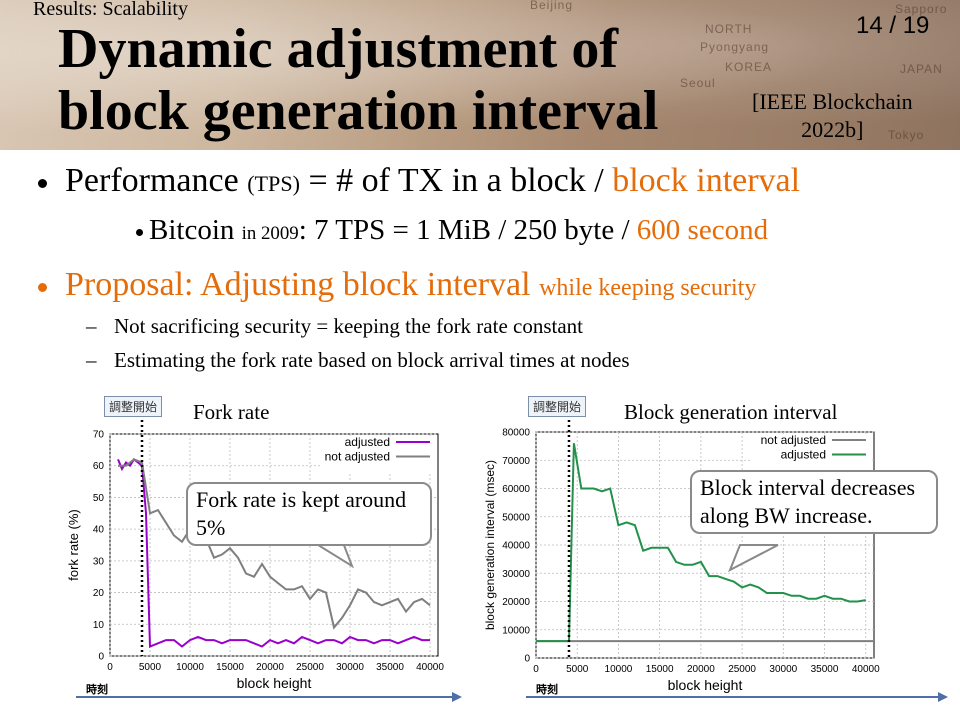 The height and width of the screenshot is (720, 960). What do you see at coordinates (921, 9) in the screenshot?
I see `map-label: Sapporo` at bounding box center [921, 9].